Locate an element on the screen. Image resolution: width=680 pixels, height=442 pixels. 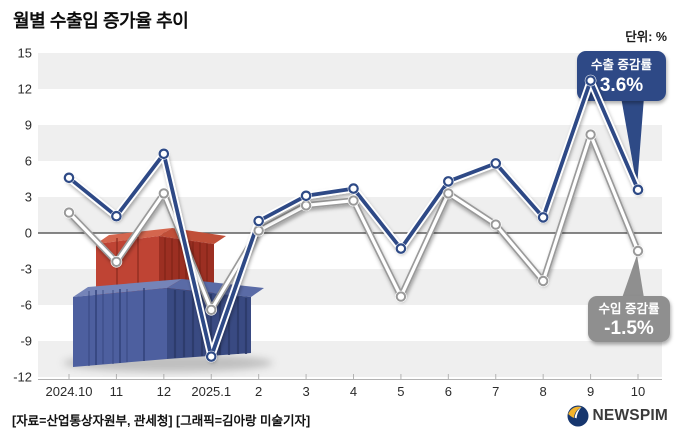
page-title: 월별 수출입 증가율 추이 is located at coordinates (101, 21).